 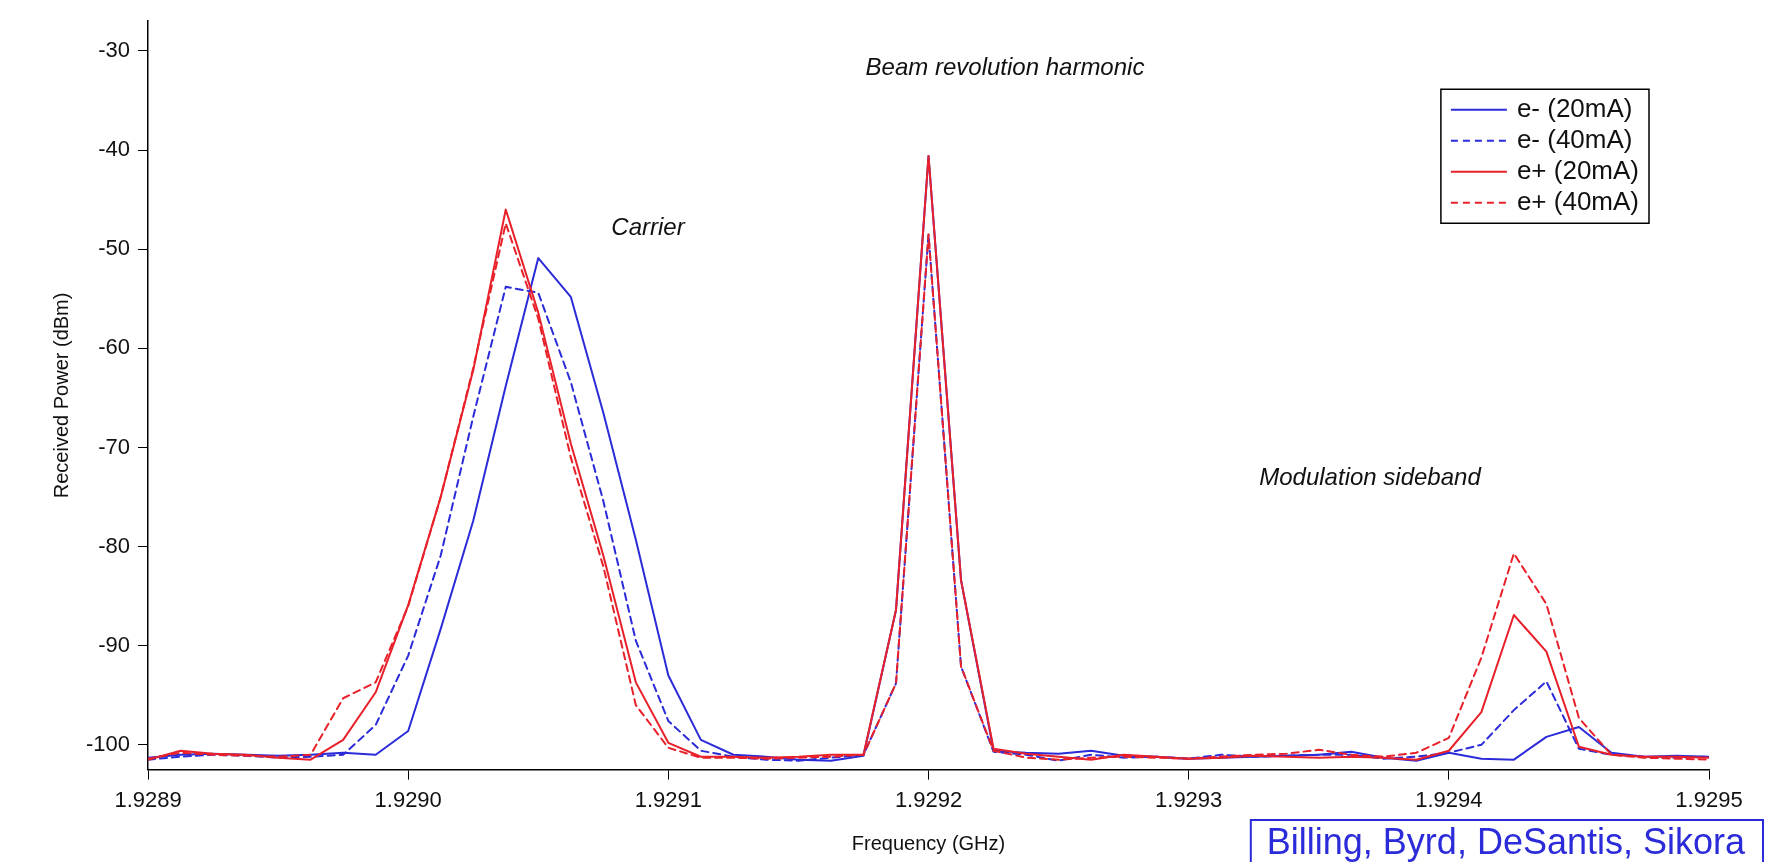 I want to click on x-tick-label: 1.9293, so click(x=1189, y=799).